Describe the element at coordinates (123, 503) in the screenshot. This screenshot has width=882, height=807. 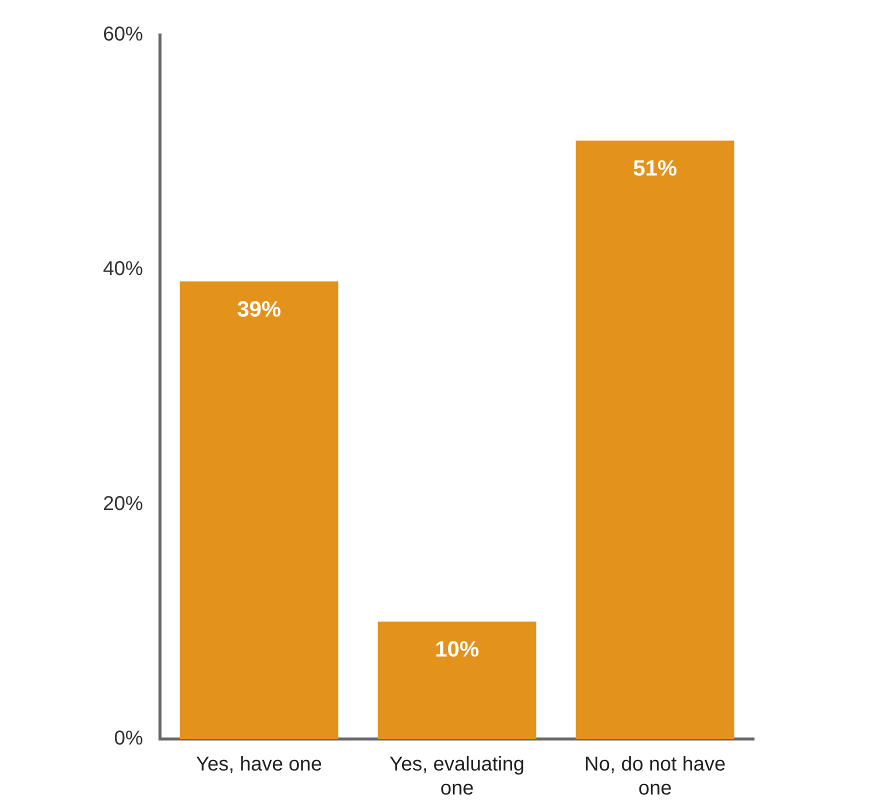
I see `y-tick-label: 20%` at that location.